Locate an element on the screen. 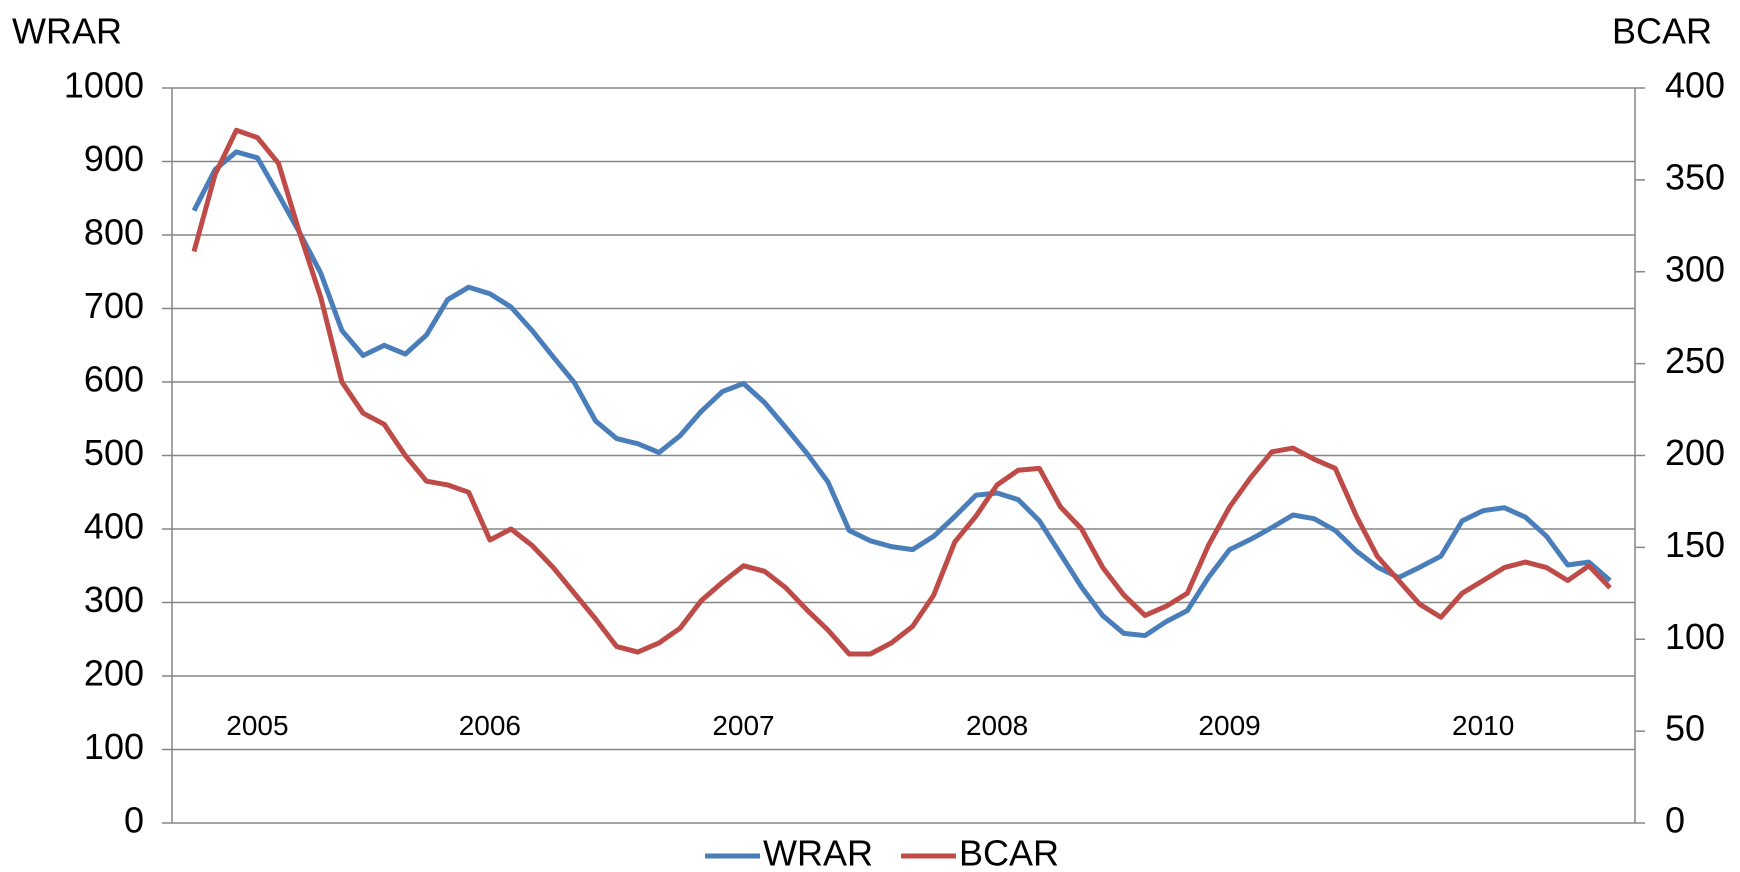 The height and width of the screenshot is (872, 1740). x-tick-label: 2005 is located at coordinates (257, 725).